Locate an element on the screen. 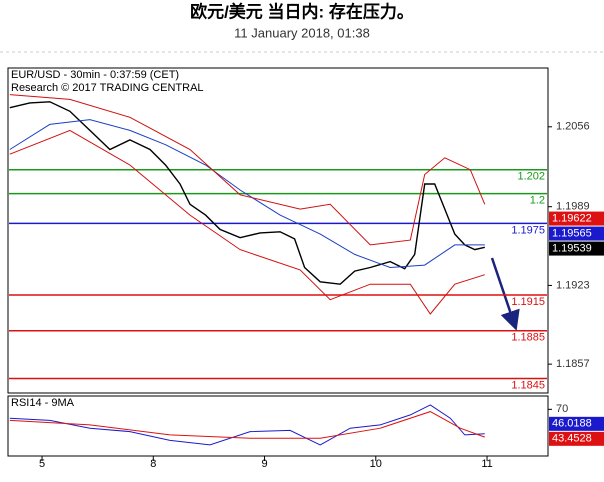  y-tick-label: 1.1857 is located at coordinates (573, 364).